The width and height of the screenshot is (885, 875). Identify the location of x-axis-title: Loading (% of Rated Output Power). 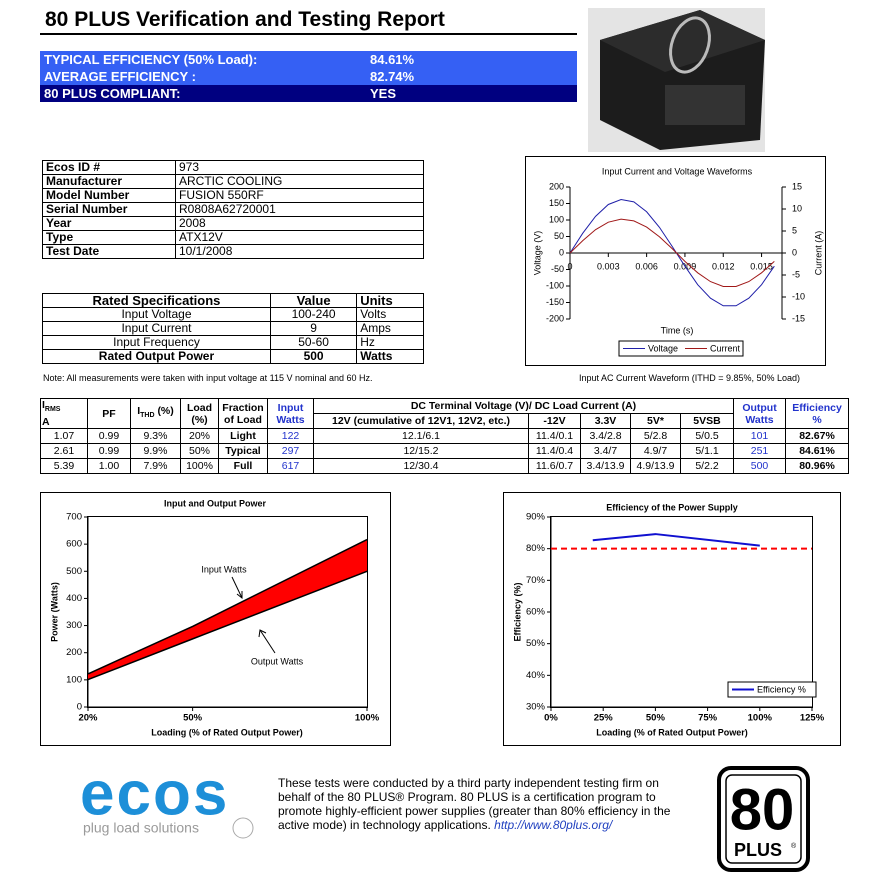
(227, 732).